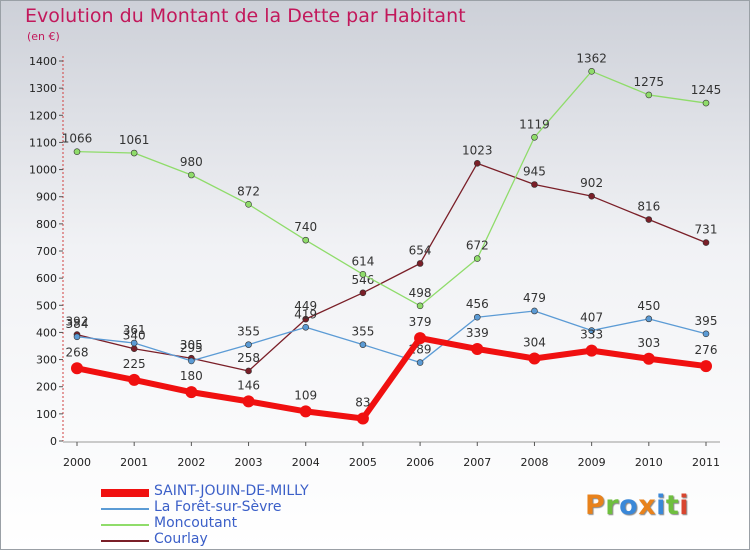 This screenshot has height=550, width=750. What do you see at coordinates (362, 402) in the screenshot?
I see `data-label-saint-jouin-de-milly: 83` at bounding box center [362, 402].